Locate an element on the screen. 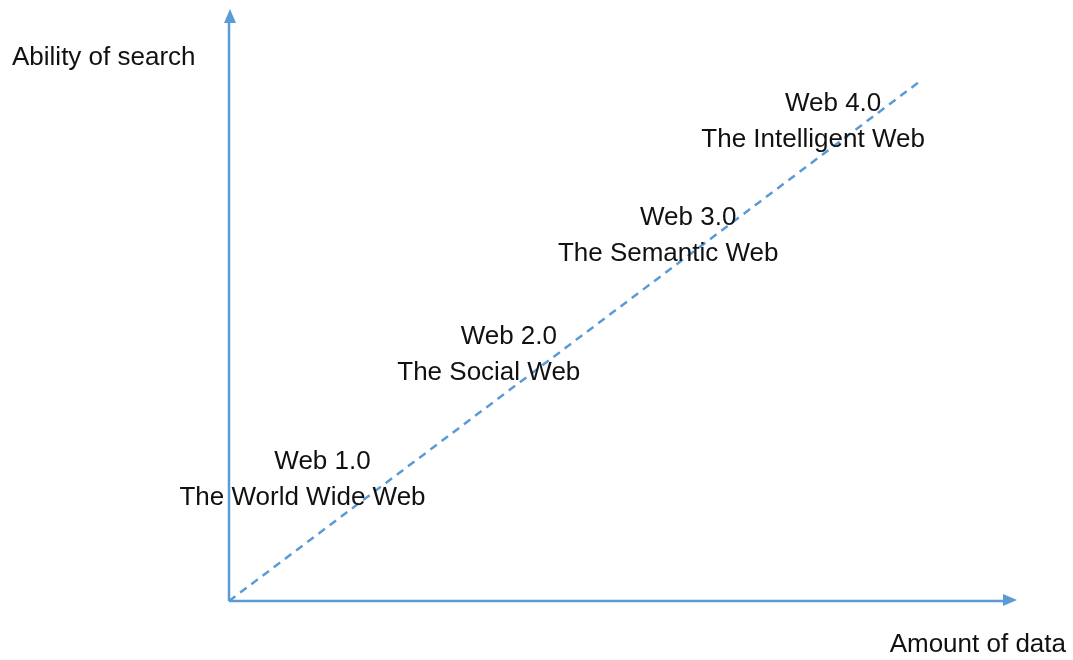 The height and width of the screenshot is (660, 1073). annotation: The Social Web is located at coordinates (489, 371).